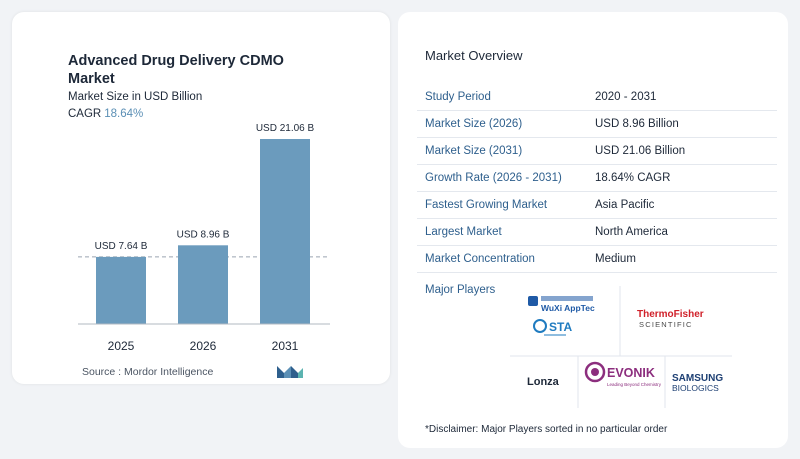  Describe the element at coordinates (460, 290) in the screenshot. I see `major-players-title: Major Players` at that location.